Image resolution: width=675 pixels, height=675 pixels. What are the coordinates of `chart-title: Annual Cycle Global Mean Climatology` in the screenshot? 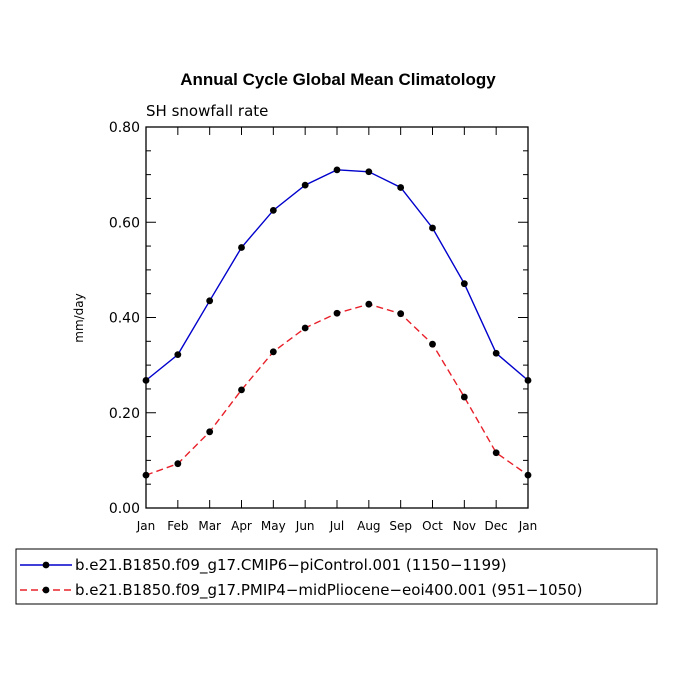 It's located at (338, 79).